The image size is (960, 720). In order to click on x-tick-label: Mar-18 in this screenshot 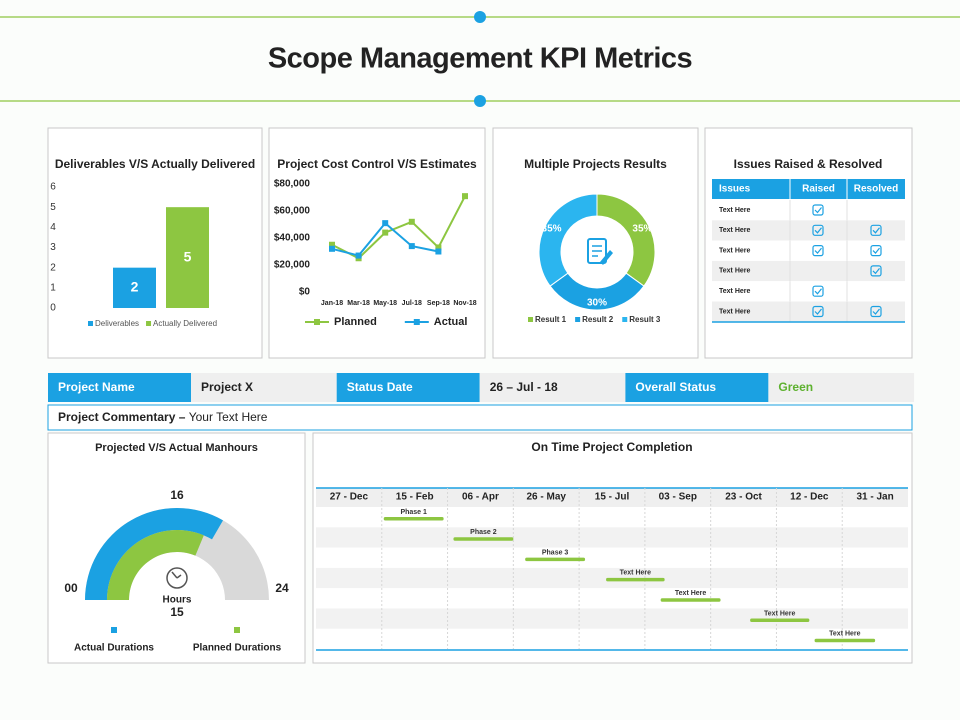, I will do `click(358, 303)`.